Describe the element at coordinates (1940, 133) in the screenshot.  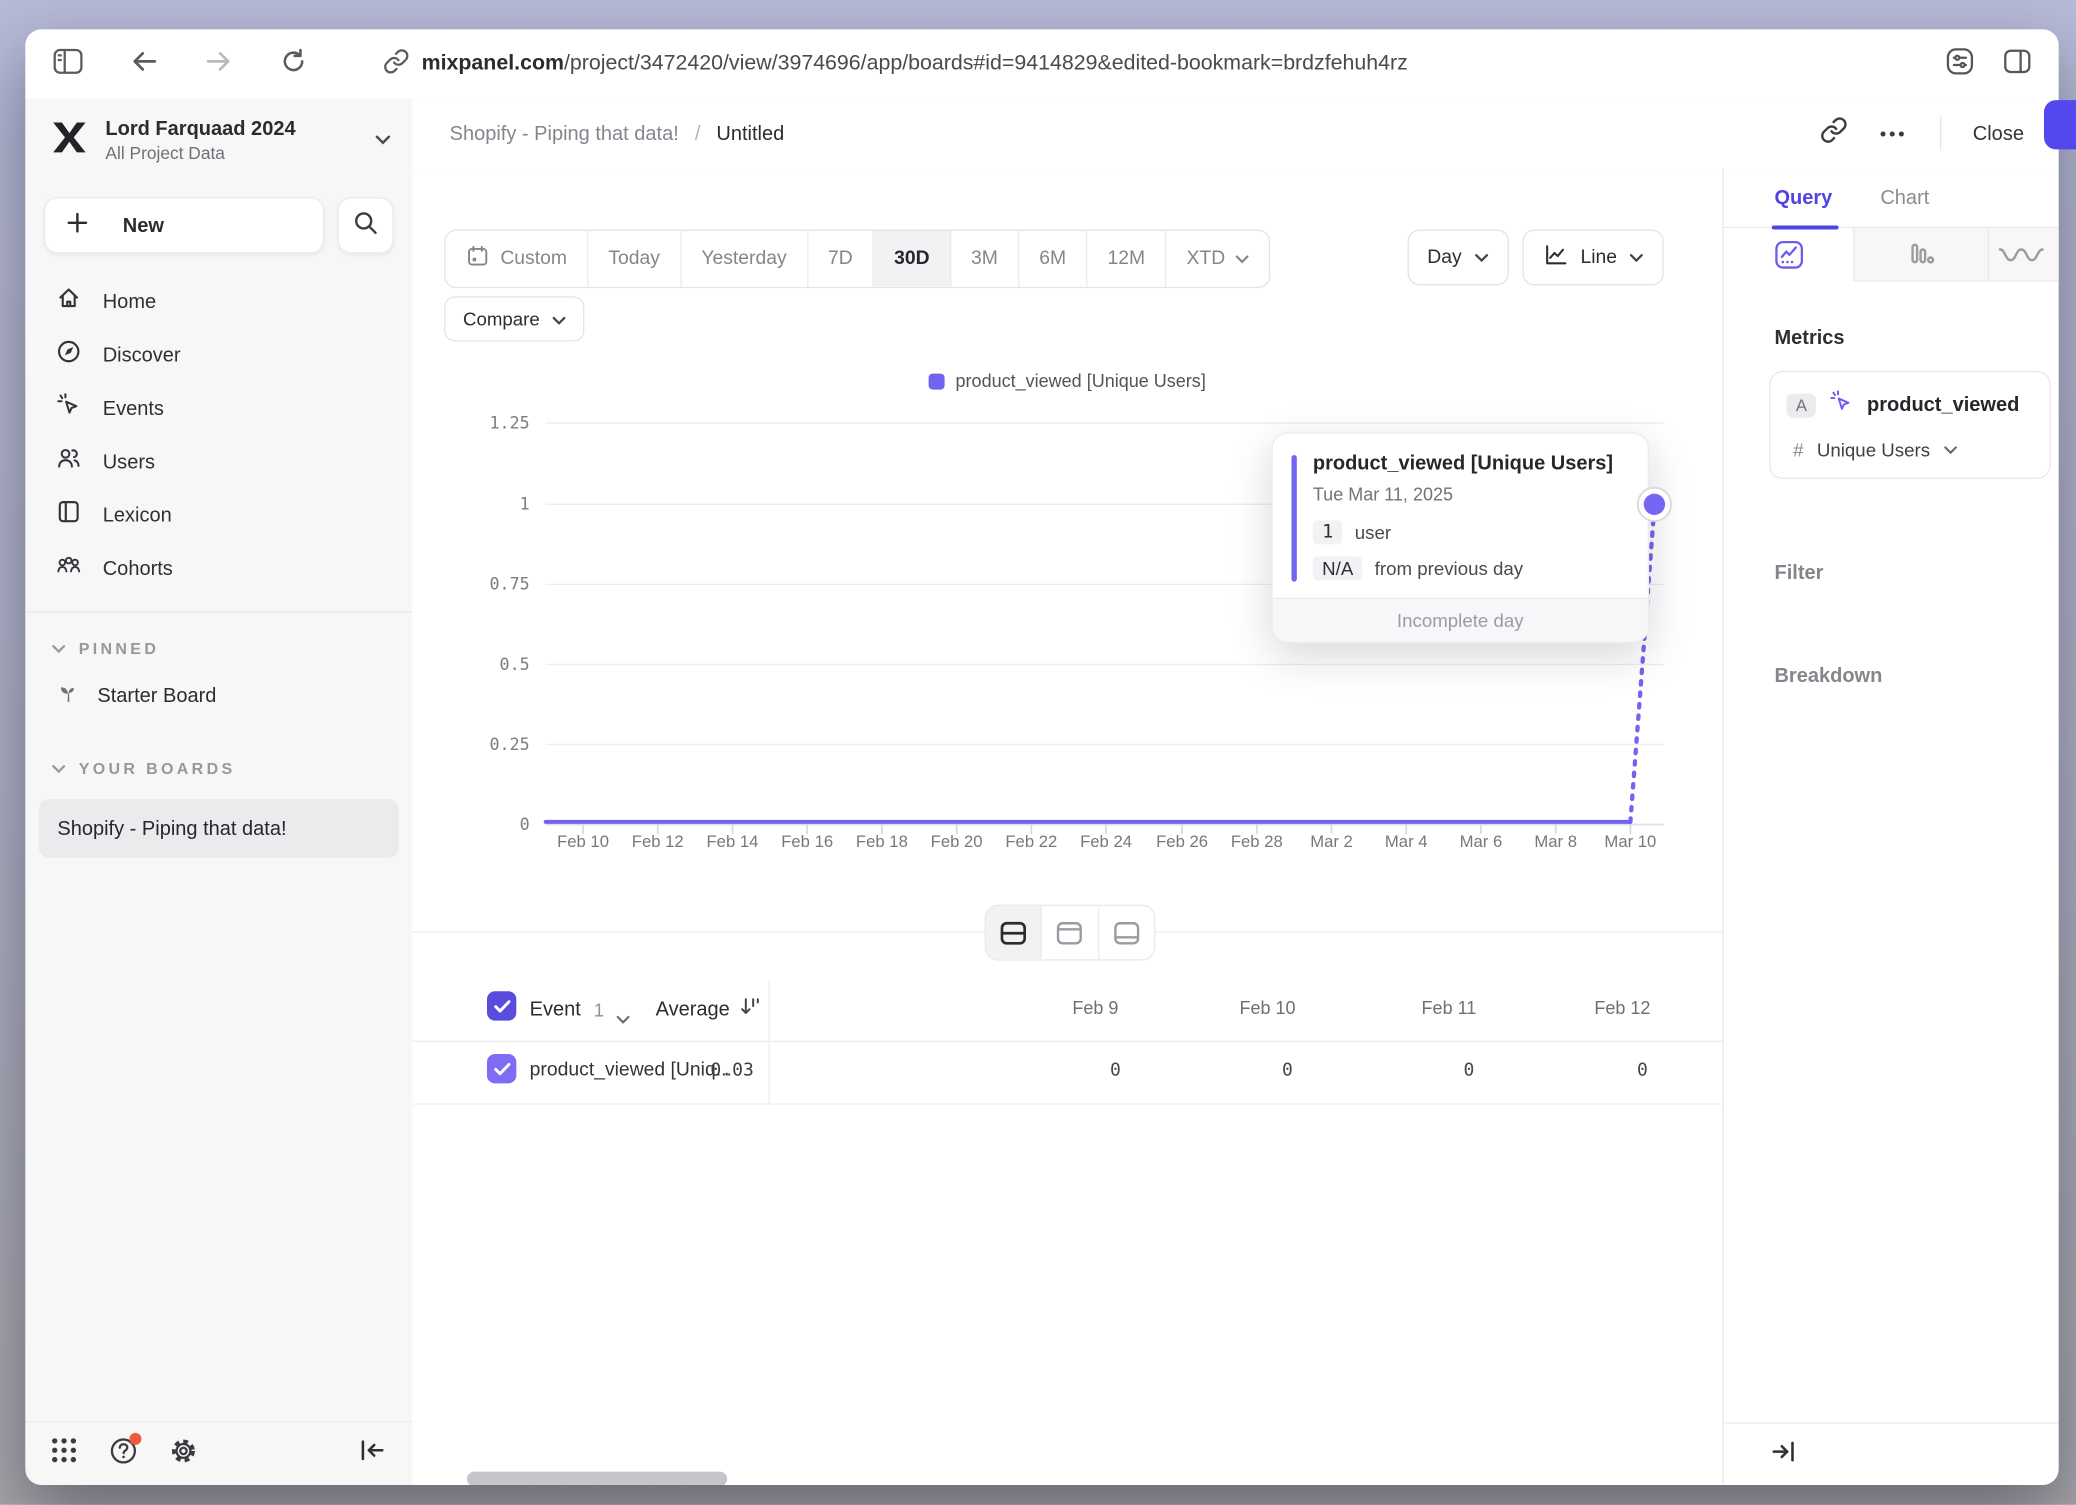
I see `divider` at that location.